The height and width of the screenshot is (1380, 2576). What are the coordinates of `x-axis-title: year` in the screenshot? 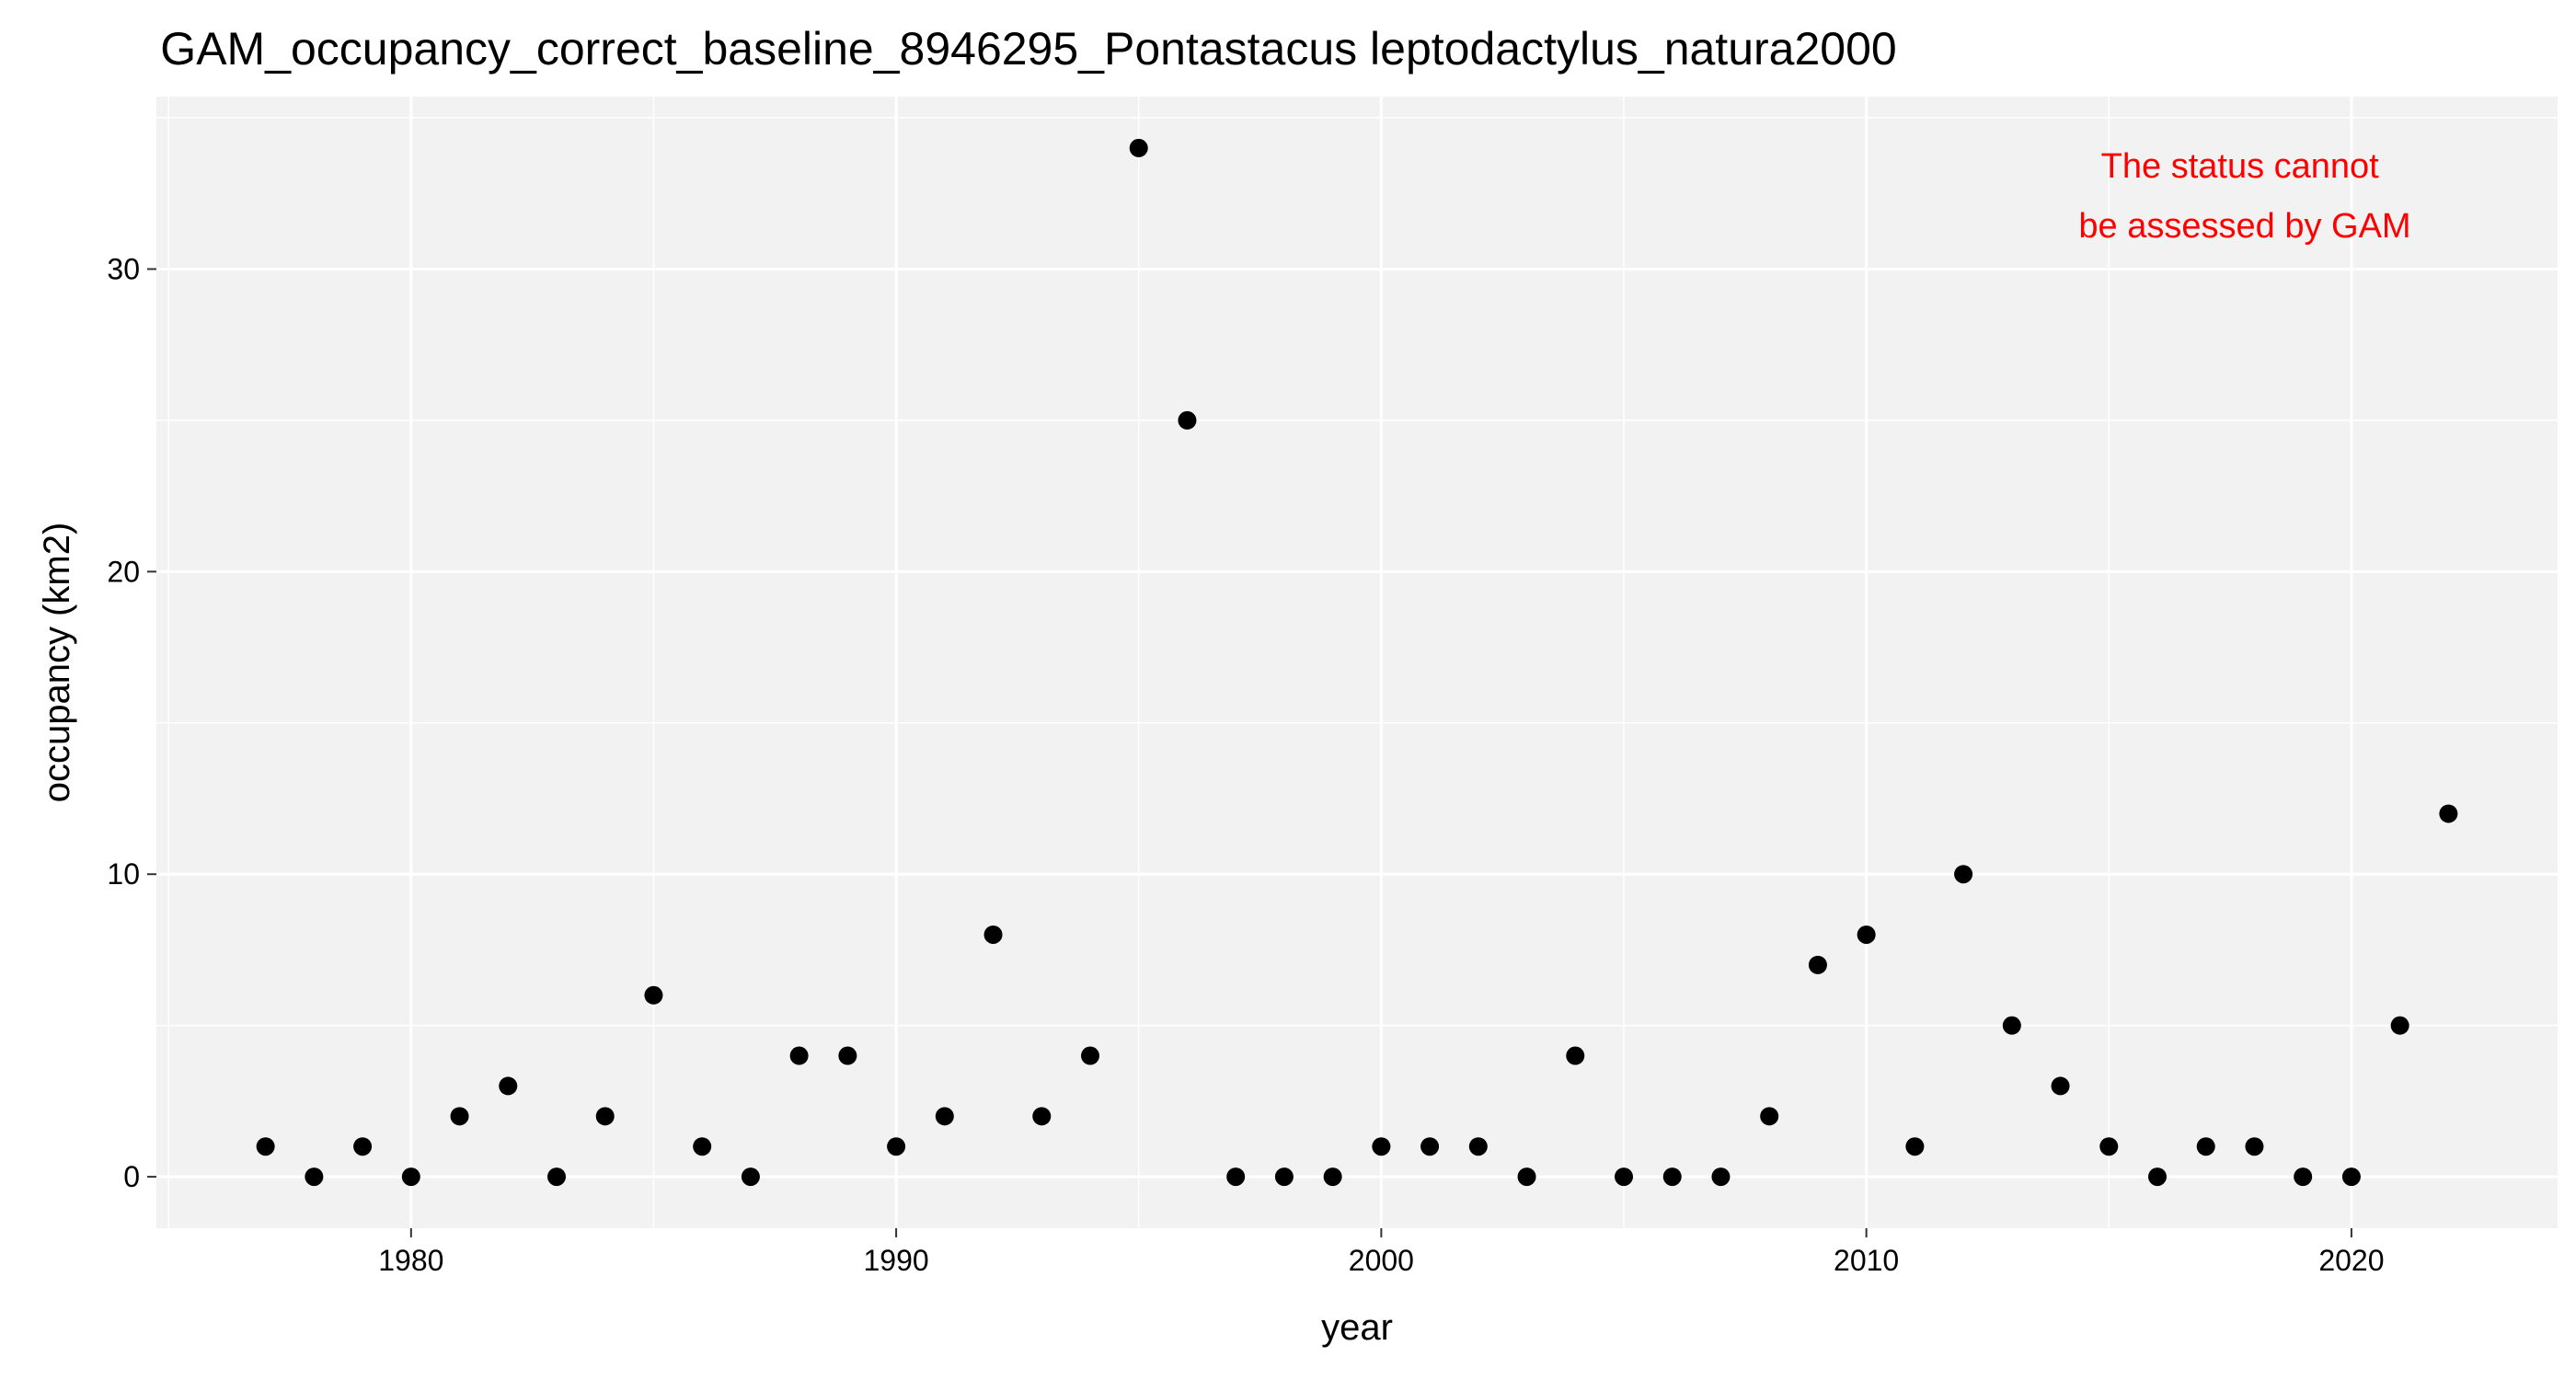 It's located at (1357, 1327).